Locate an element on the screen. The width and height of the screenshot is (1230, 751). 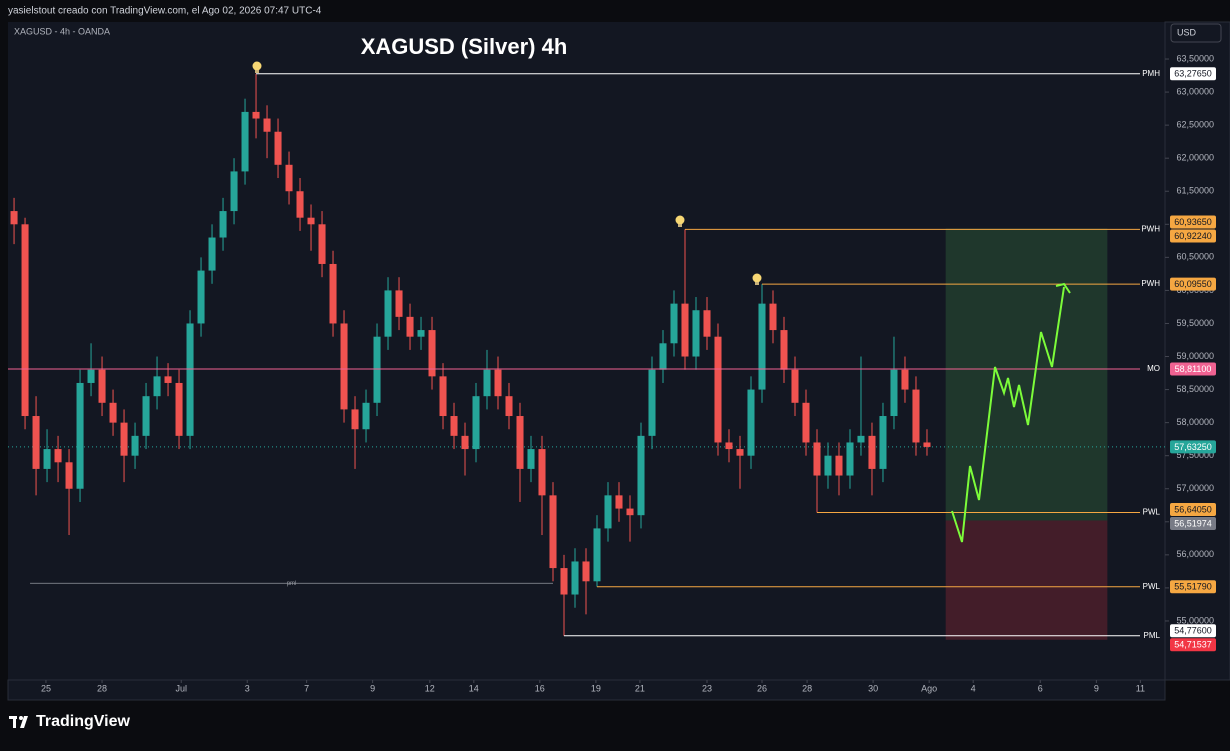
y-tick-label: 63,00000 is located at coordinates (1195, 91).